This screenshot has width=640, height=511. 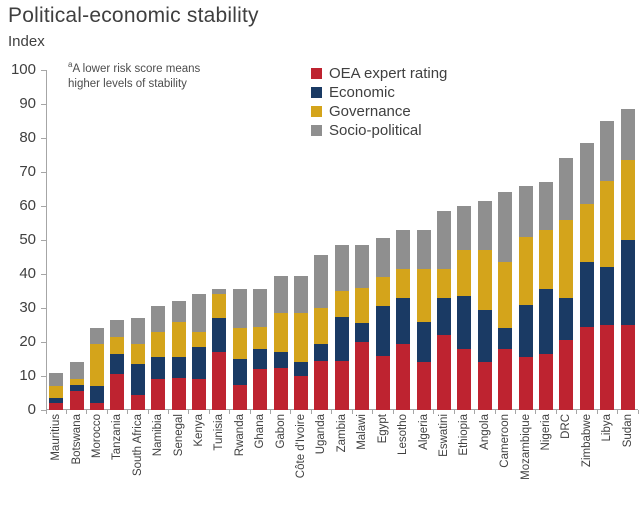 What do you see at coordinates (607, 428) in the screenshot?
I see `x-axis-label: Libya` at bounding box center [607, 428].